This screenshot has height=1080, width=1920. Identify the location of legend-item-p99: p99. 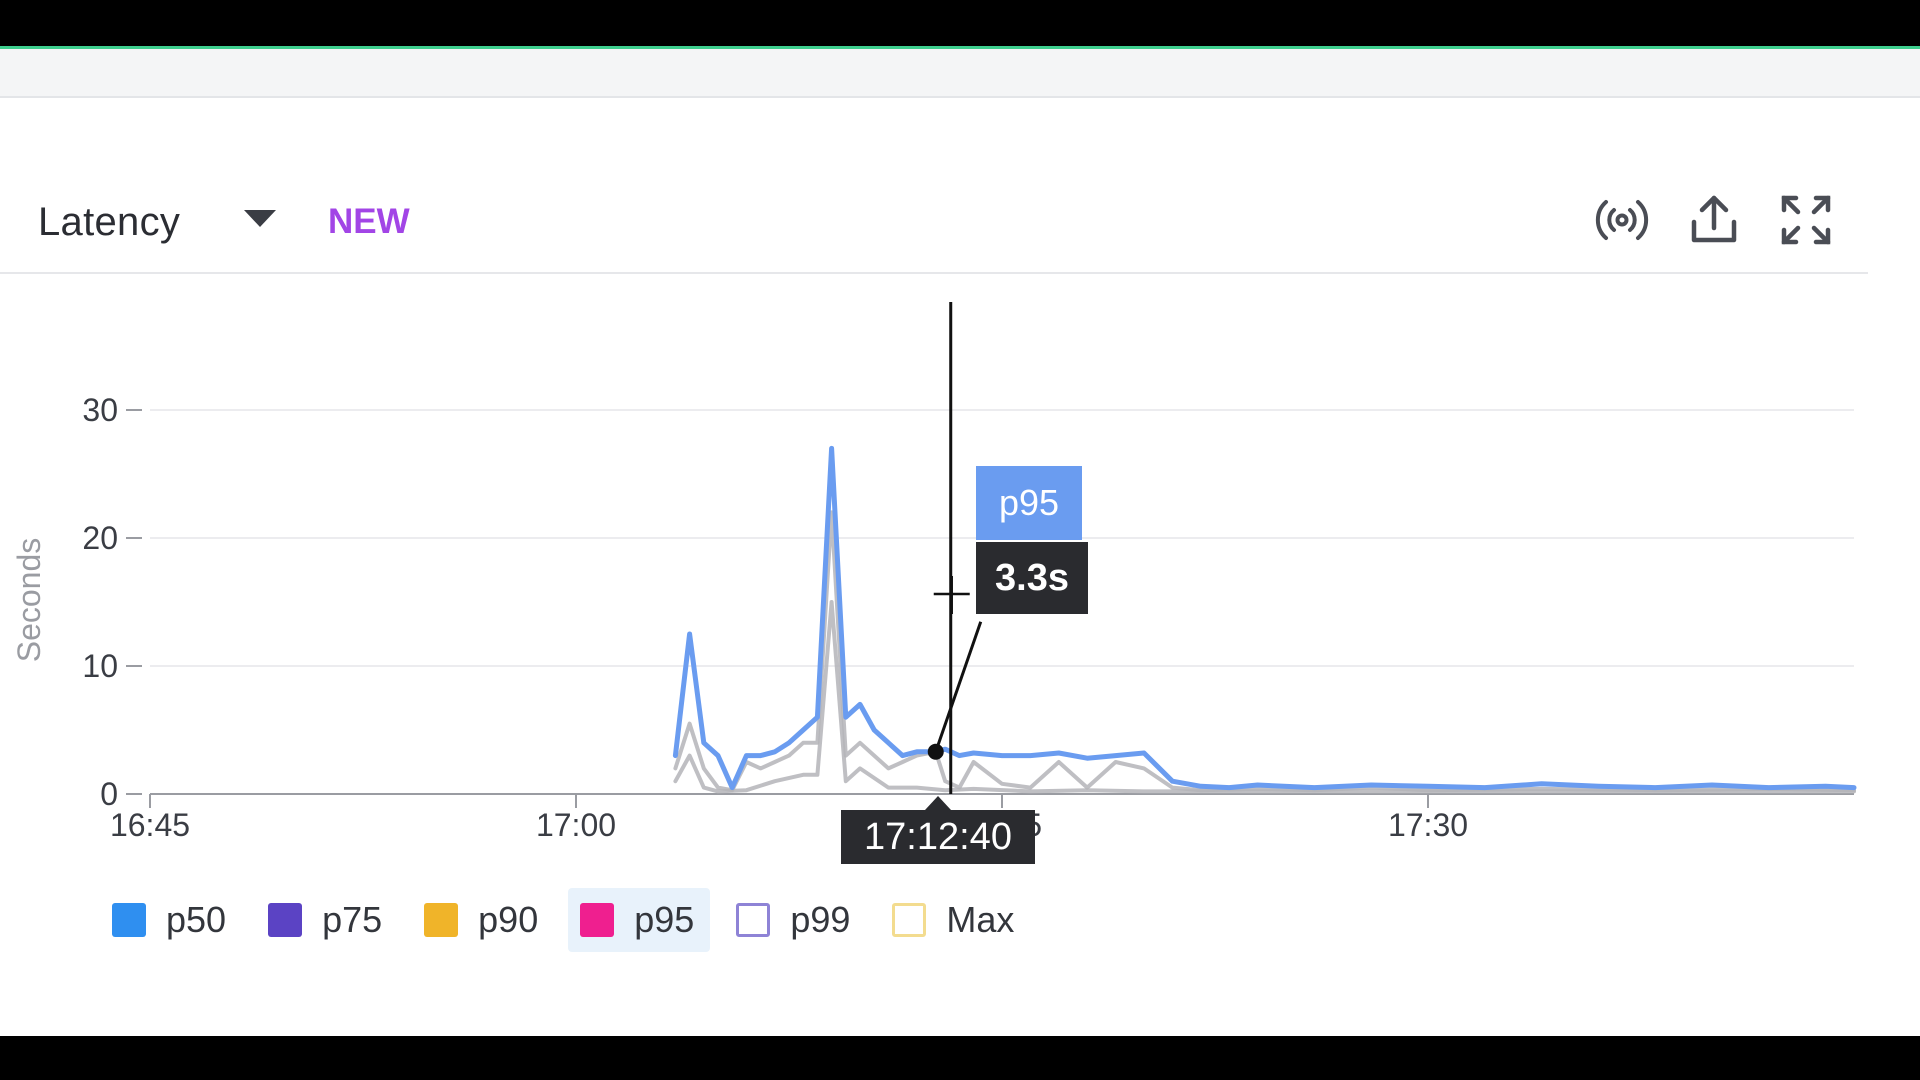
(795, 920).